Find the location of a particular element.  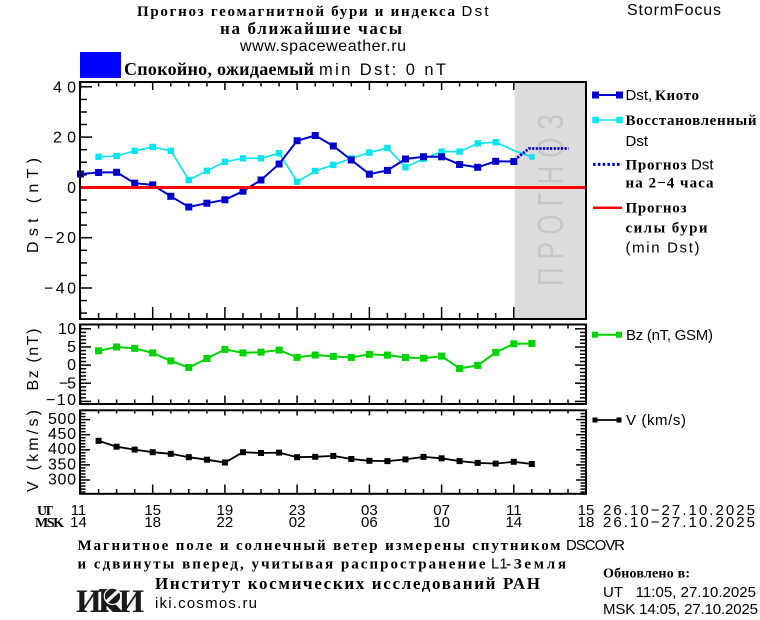

svg-text: 06 is located at coordinates (369, 522).